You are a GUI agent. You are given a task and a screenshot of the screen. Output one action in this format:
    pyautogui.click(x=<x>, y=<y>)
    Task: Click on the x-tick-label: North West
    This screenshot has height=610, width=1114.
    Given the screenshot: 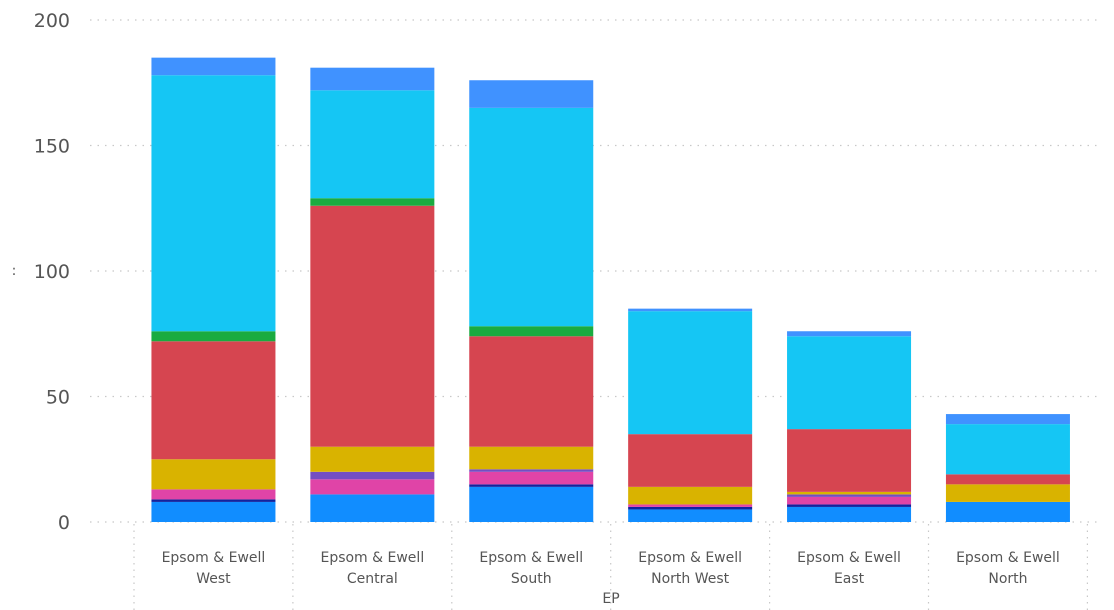 What is the action you would take?
    pyautogui.click(x=690, y=579)
    